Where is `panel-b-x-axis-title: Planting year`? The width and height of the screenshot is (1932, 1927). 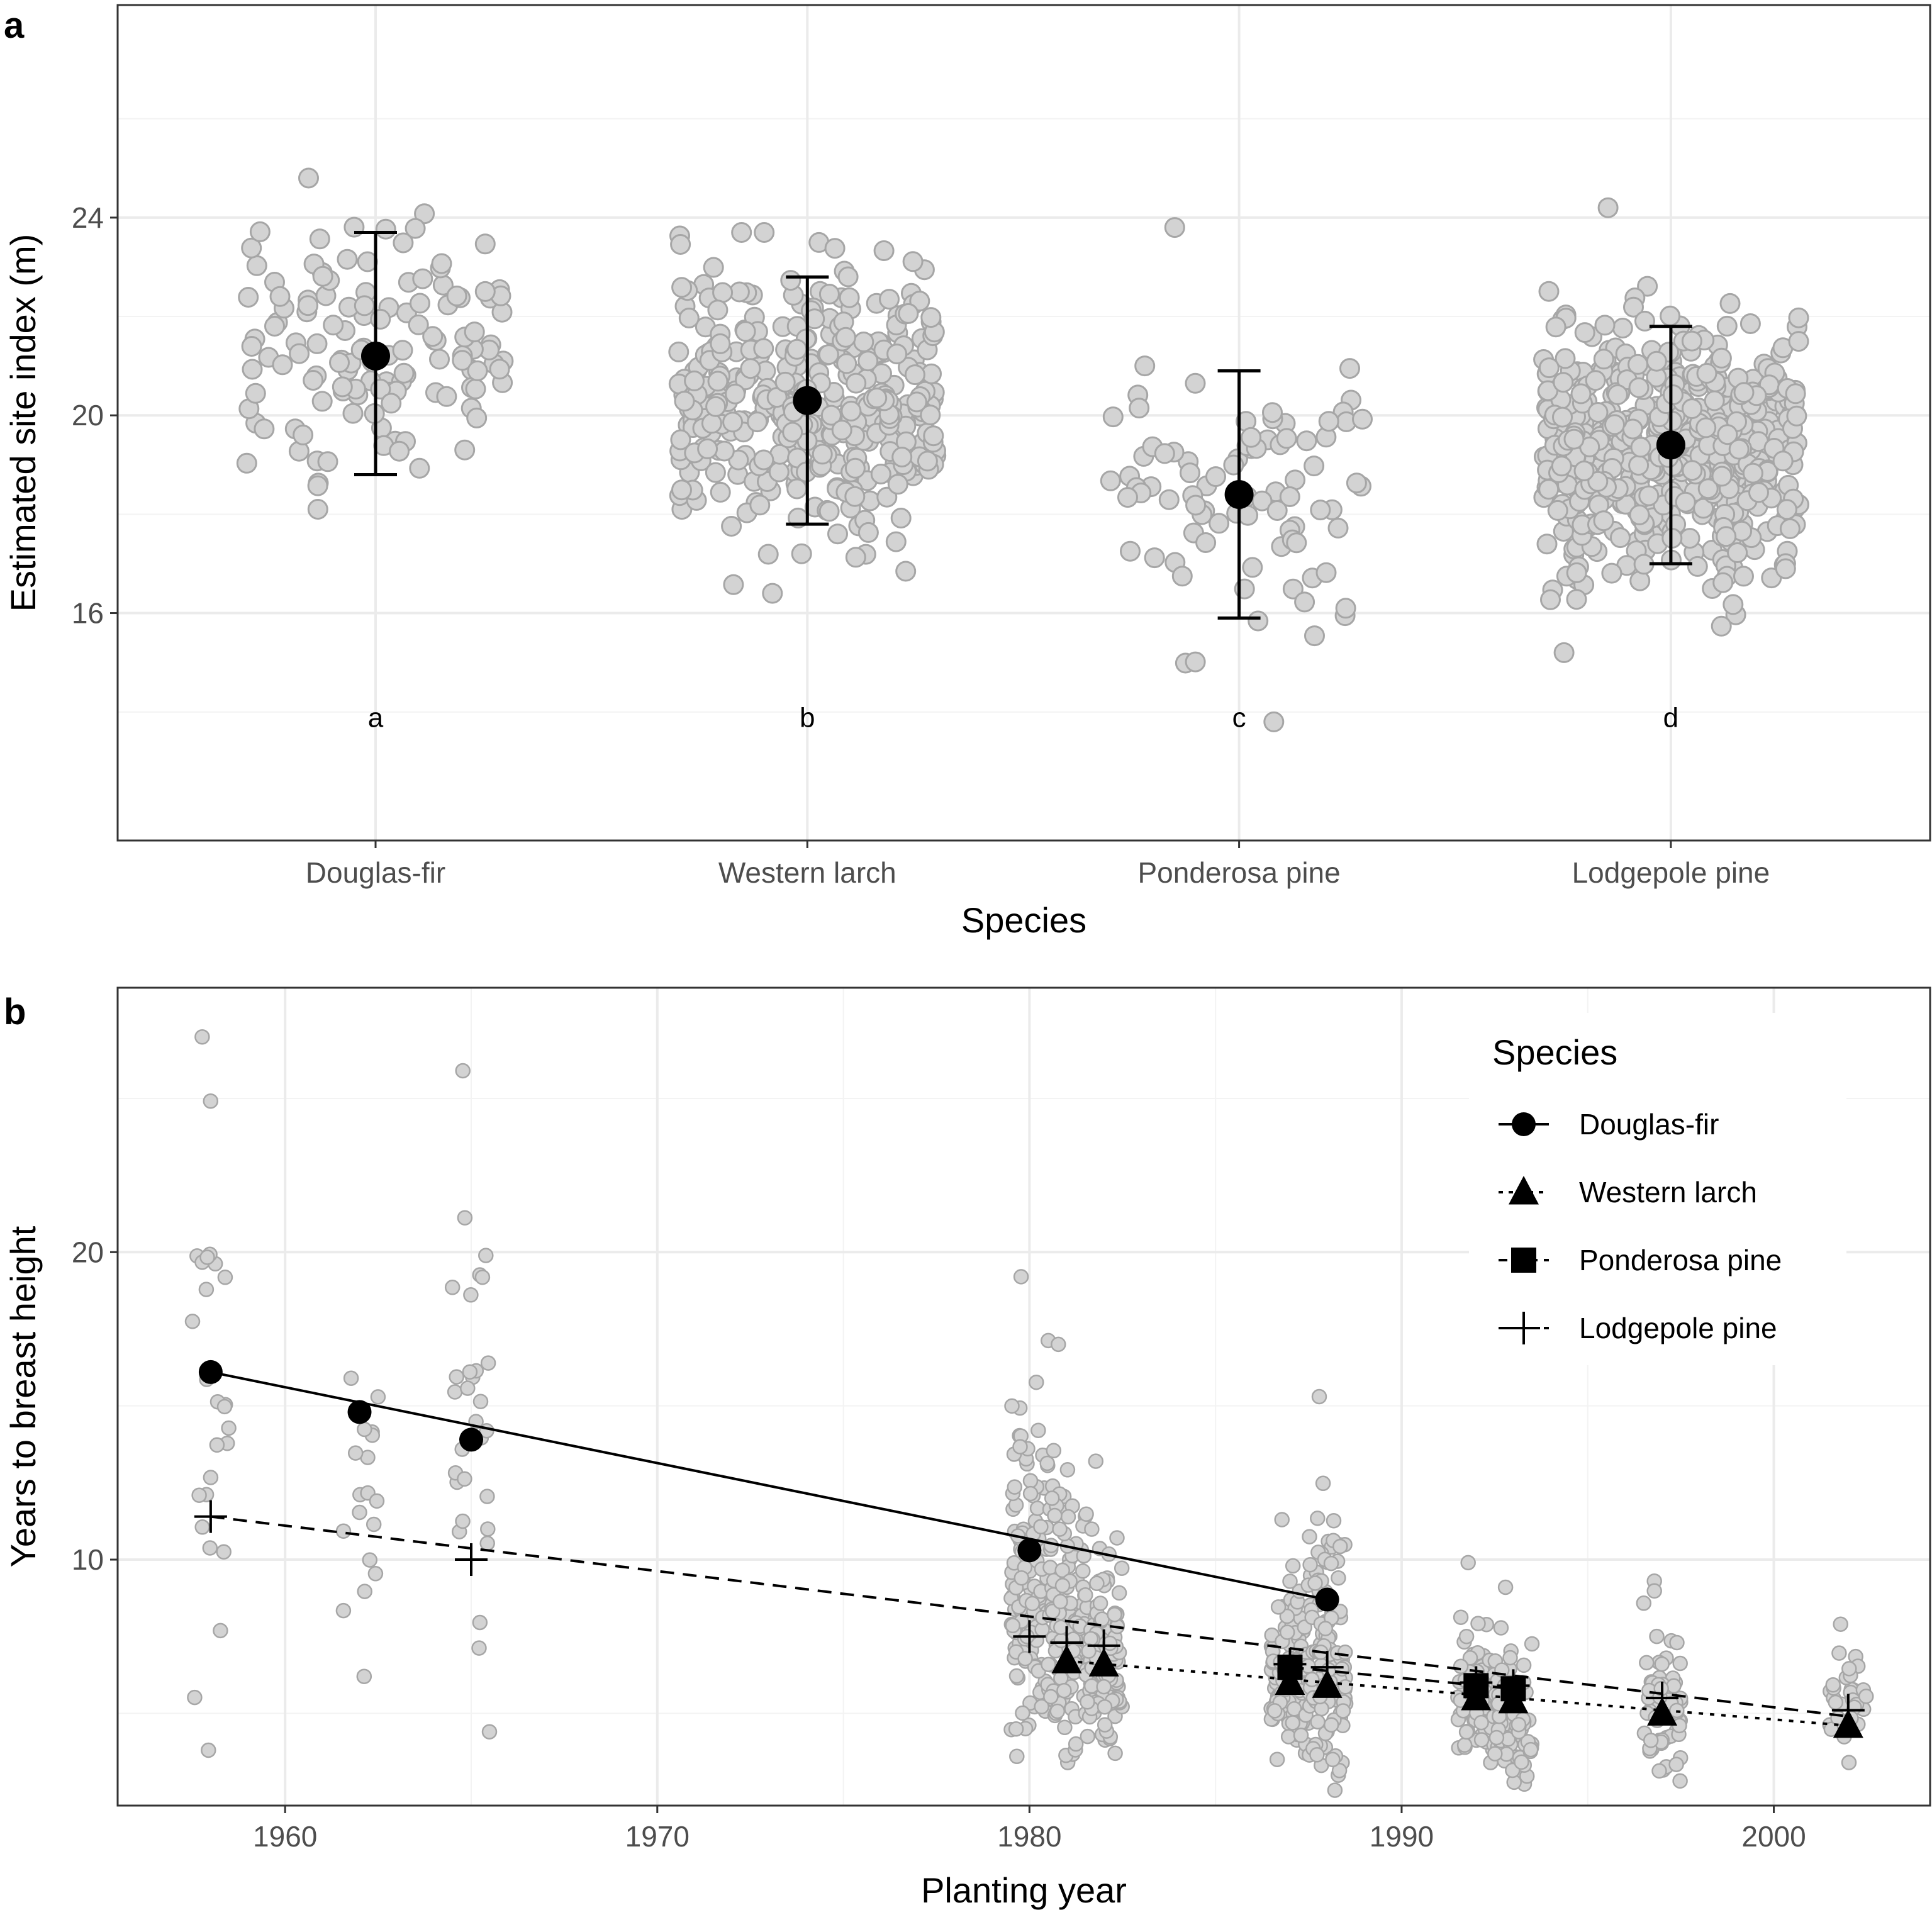
panel-b-x-axis-title: Planting year is located at coordinates (1024, 1890).